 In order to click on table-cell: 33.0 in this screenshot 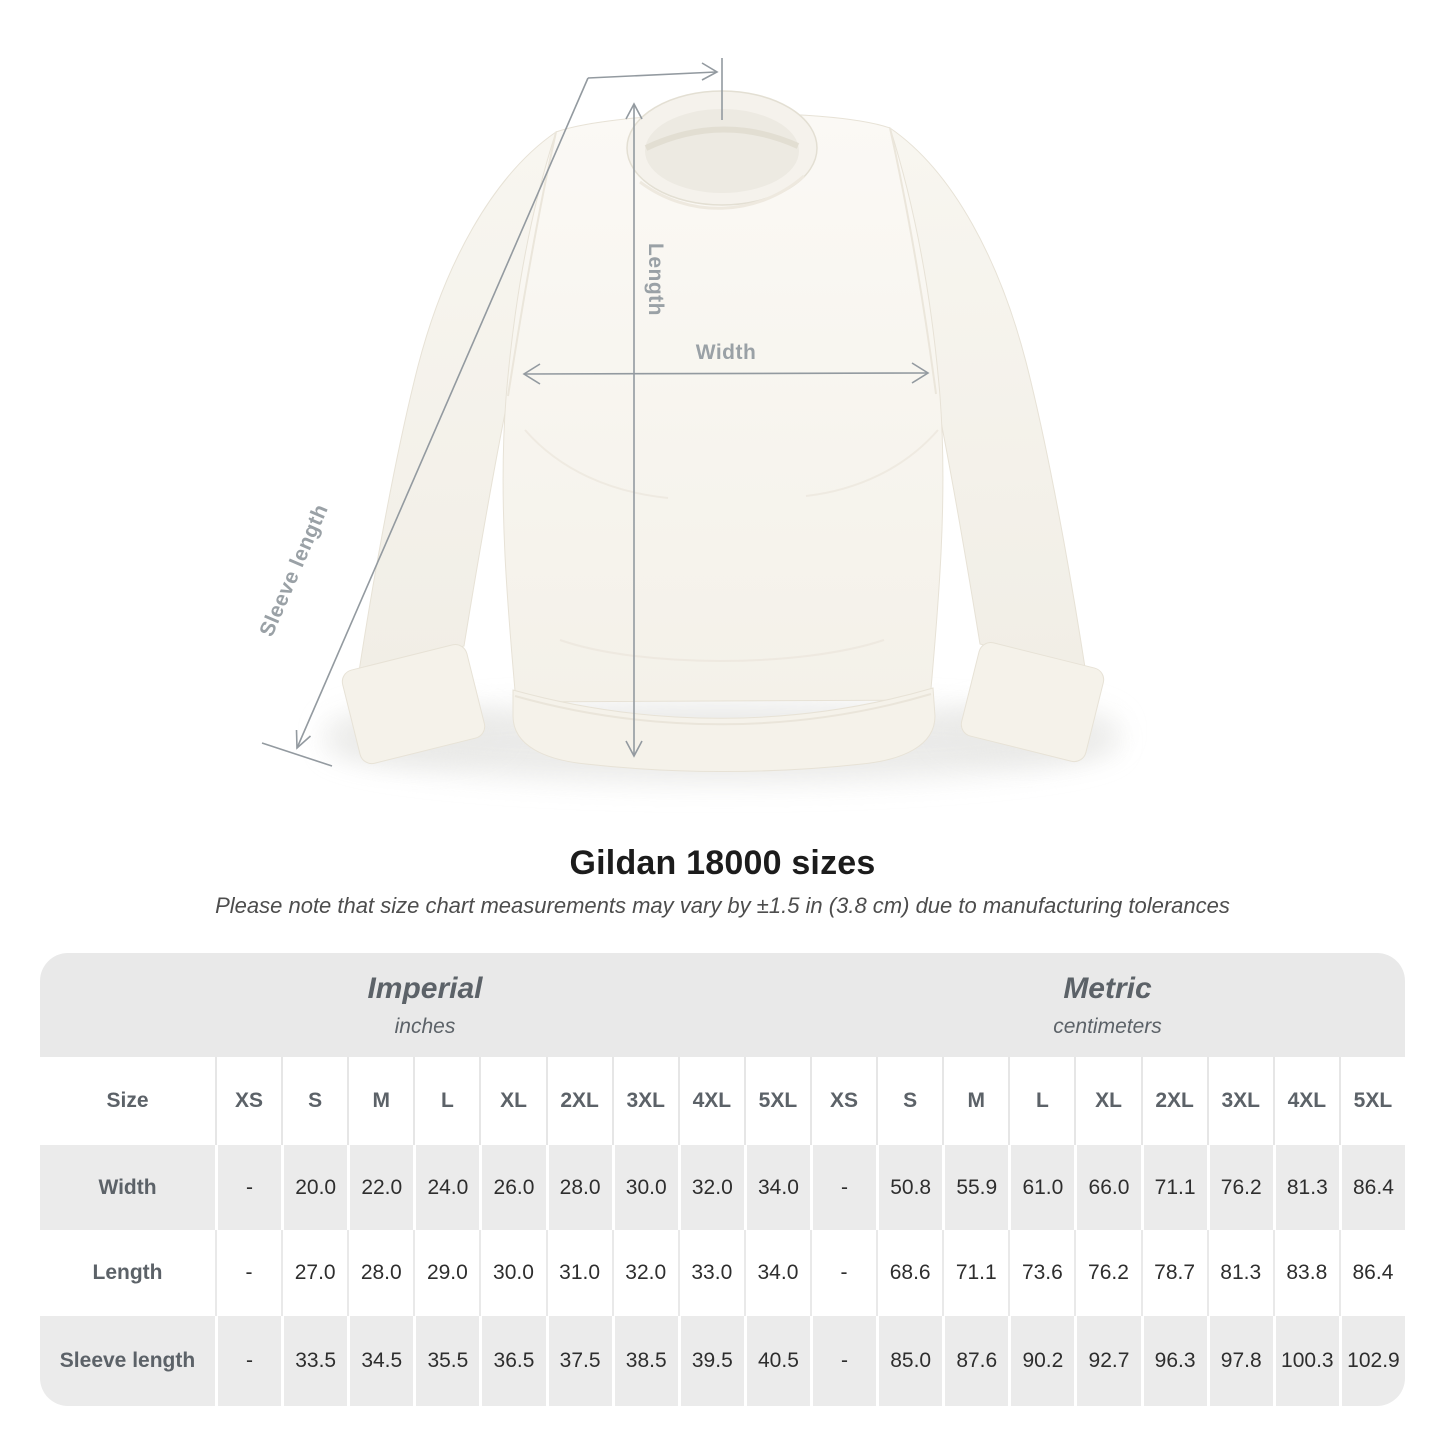, I will do `click(710, 1273)`.